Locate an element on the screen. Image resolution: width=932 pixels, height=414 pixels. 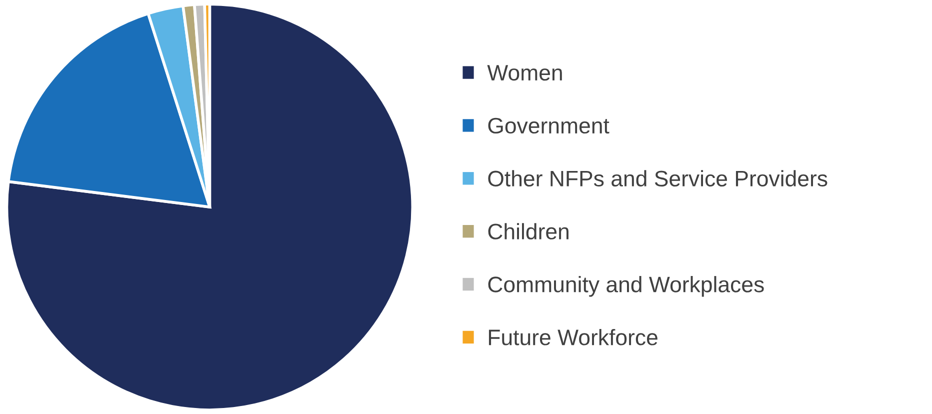
legend-label: Future Workforce is located at coordinates (573, 337).